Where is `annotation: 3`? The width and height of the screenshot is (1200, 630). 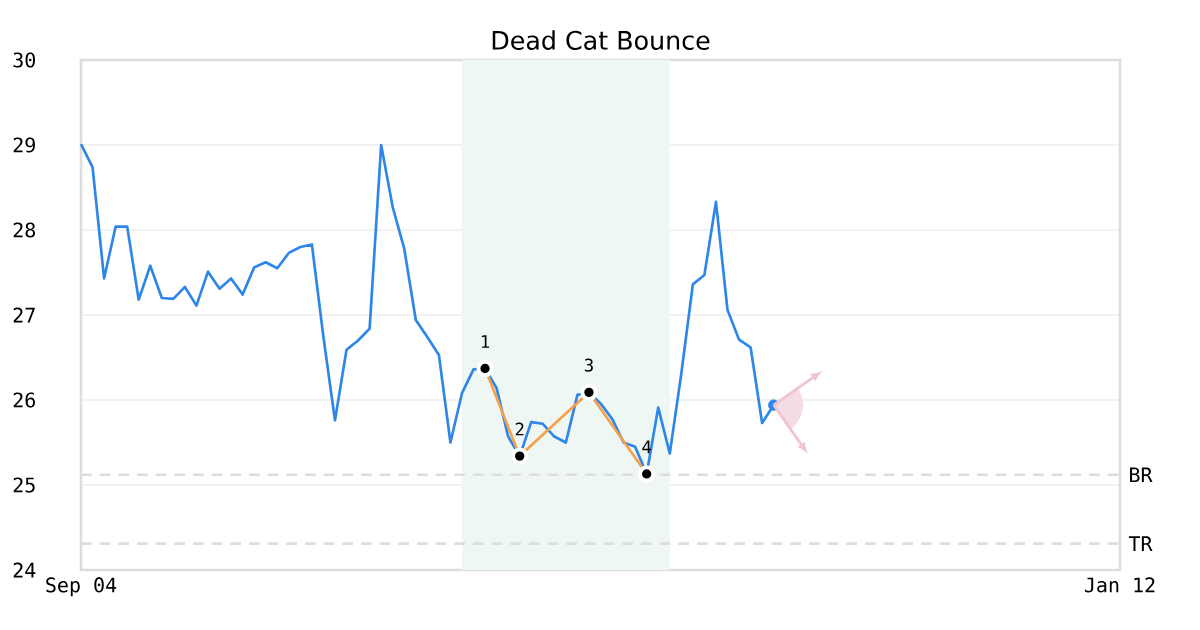
annotation: 3 is located at coordinates (588, 365).